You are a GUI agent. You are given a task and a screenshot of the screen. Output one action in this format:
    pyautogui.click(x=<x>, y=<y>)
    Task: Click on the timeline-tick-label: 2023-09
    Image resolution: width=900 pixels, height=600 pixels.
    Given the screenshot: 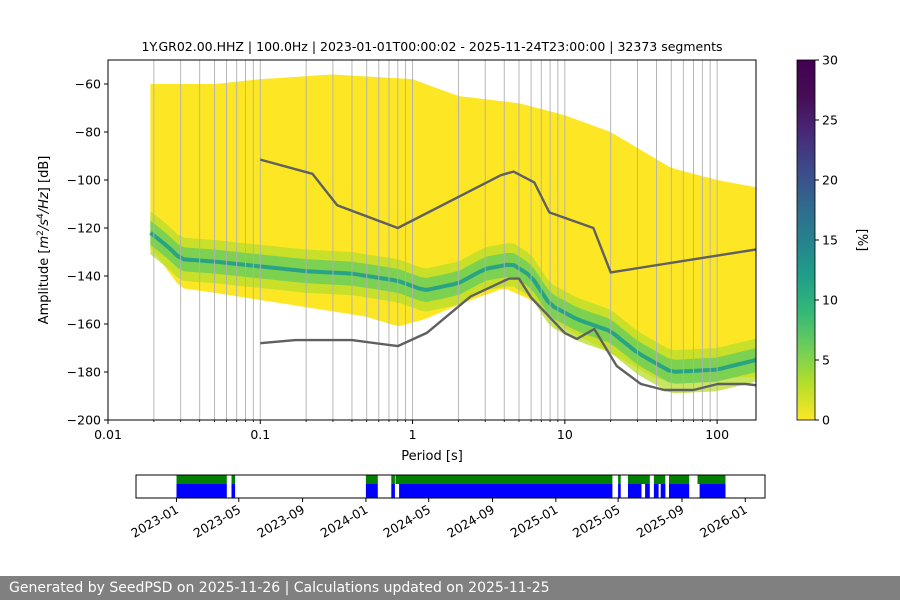 What is the action you would take?
    pyautogui.click(x=280, y=521)
    